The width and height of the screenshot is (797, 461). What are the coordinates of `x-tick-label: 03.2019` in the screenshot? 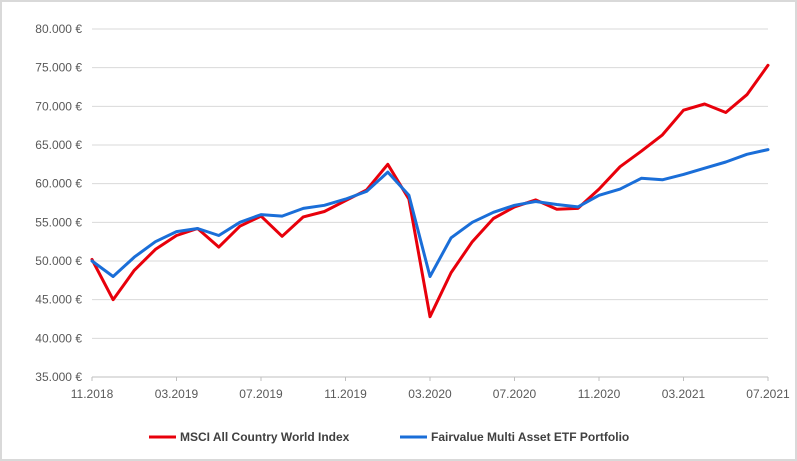 It's located at (177, 394).